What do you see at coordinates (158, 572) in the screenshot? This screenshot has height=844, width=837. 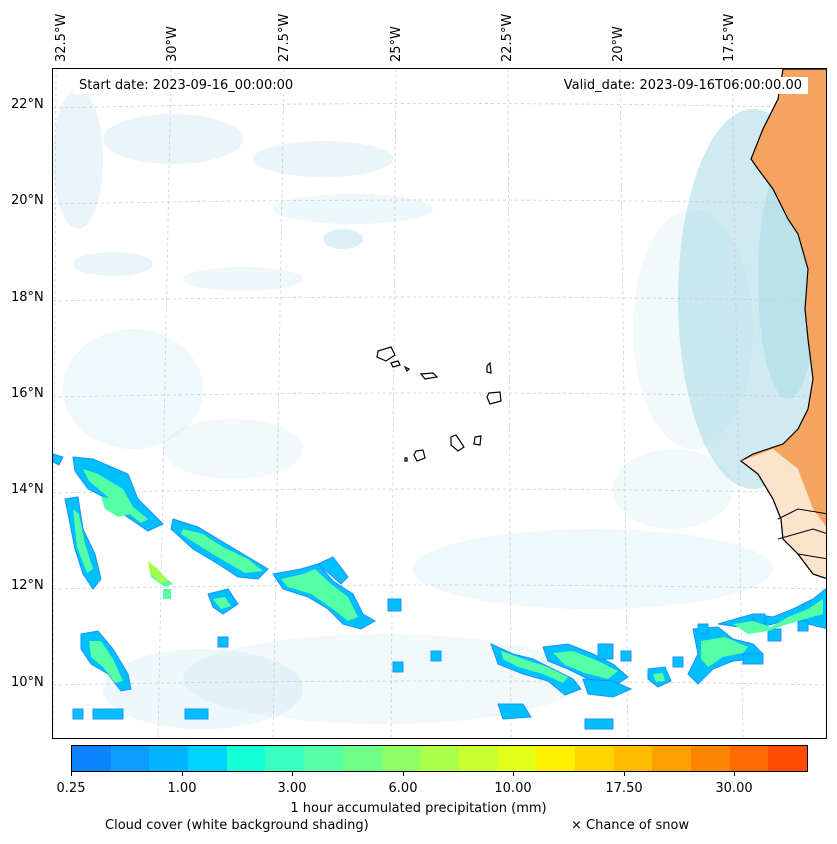 I see `precip-heavy` at bounding box center [158, 572].